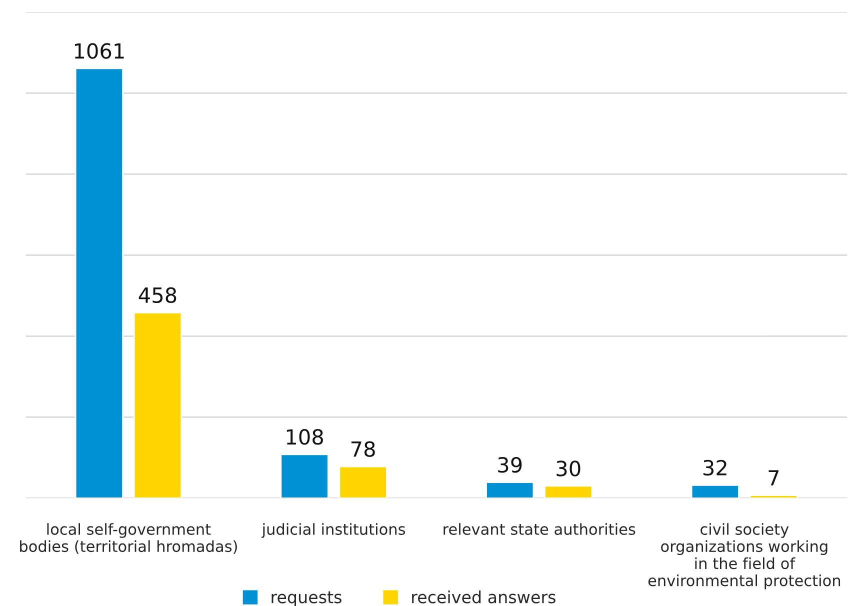  I want to click on x-tick-label: local self-government bodies (territorial hromadas), so click(128, 538).